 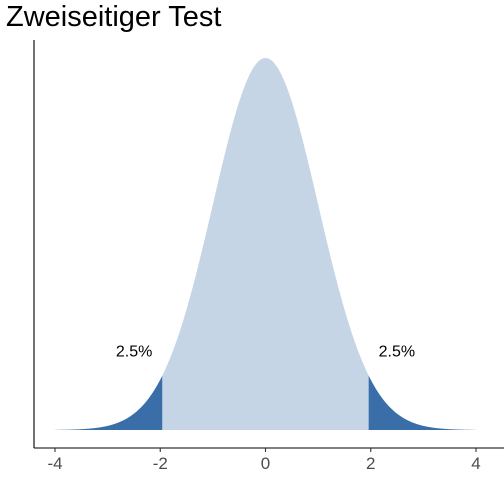 I want to click on region-right-tail, so click(x=422, y=402).